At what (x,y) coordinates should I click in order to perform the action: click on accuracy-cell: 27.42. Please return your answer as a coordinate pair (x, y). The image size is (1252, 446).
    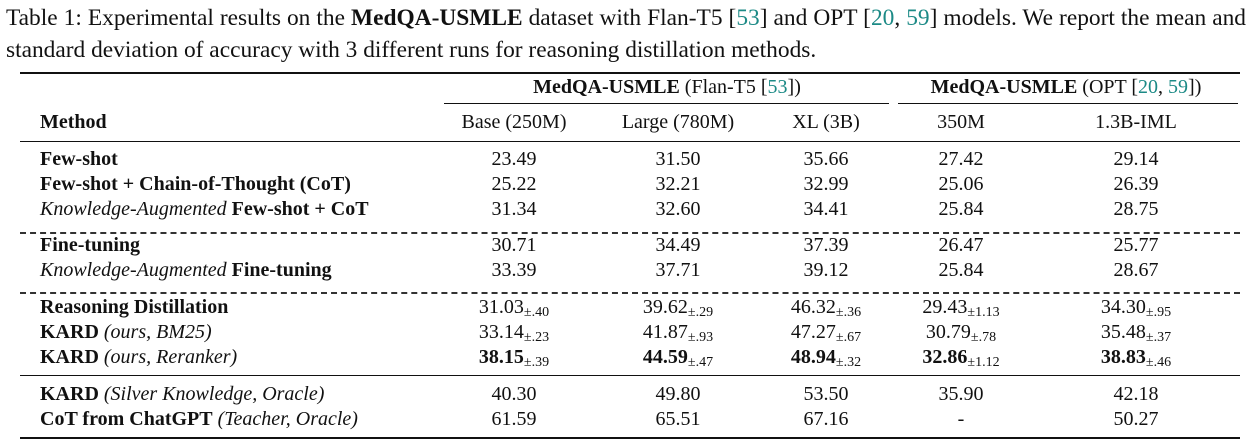
    Looking at the image, I should click on (961, 159).